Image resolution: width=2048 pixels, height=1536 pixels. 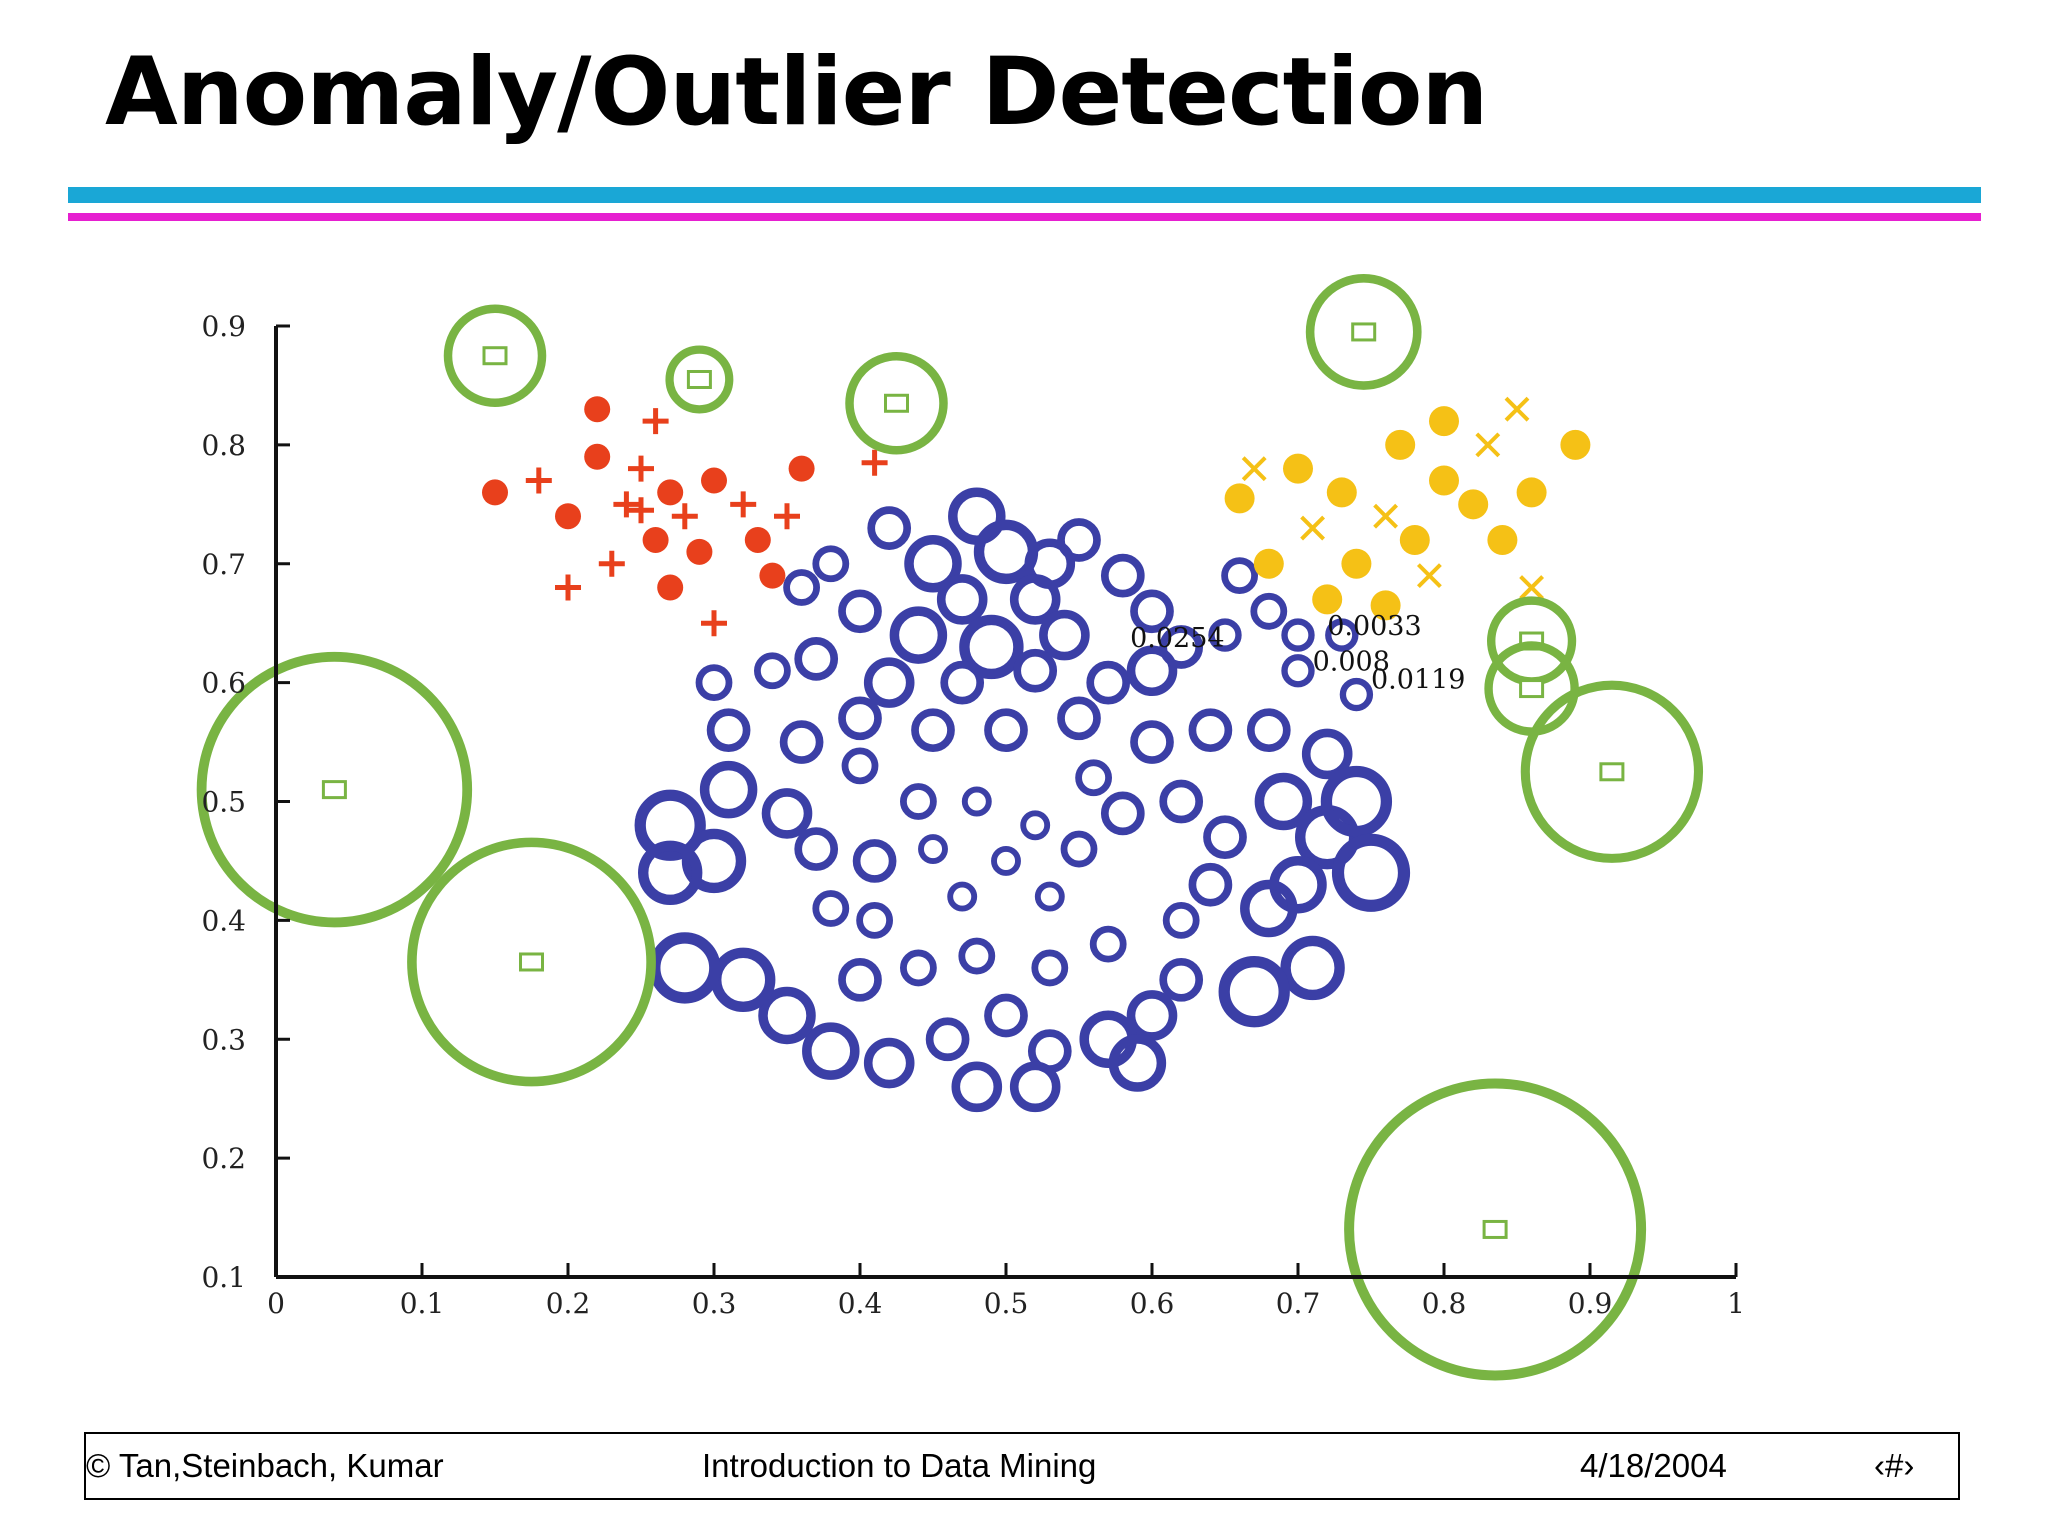 I want to click on y-tick-label: 0.2, so click(x=223, y=1158).